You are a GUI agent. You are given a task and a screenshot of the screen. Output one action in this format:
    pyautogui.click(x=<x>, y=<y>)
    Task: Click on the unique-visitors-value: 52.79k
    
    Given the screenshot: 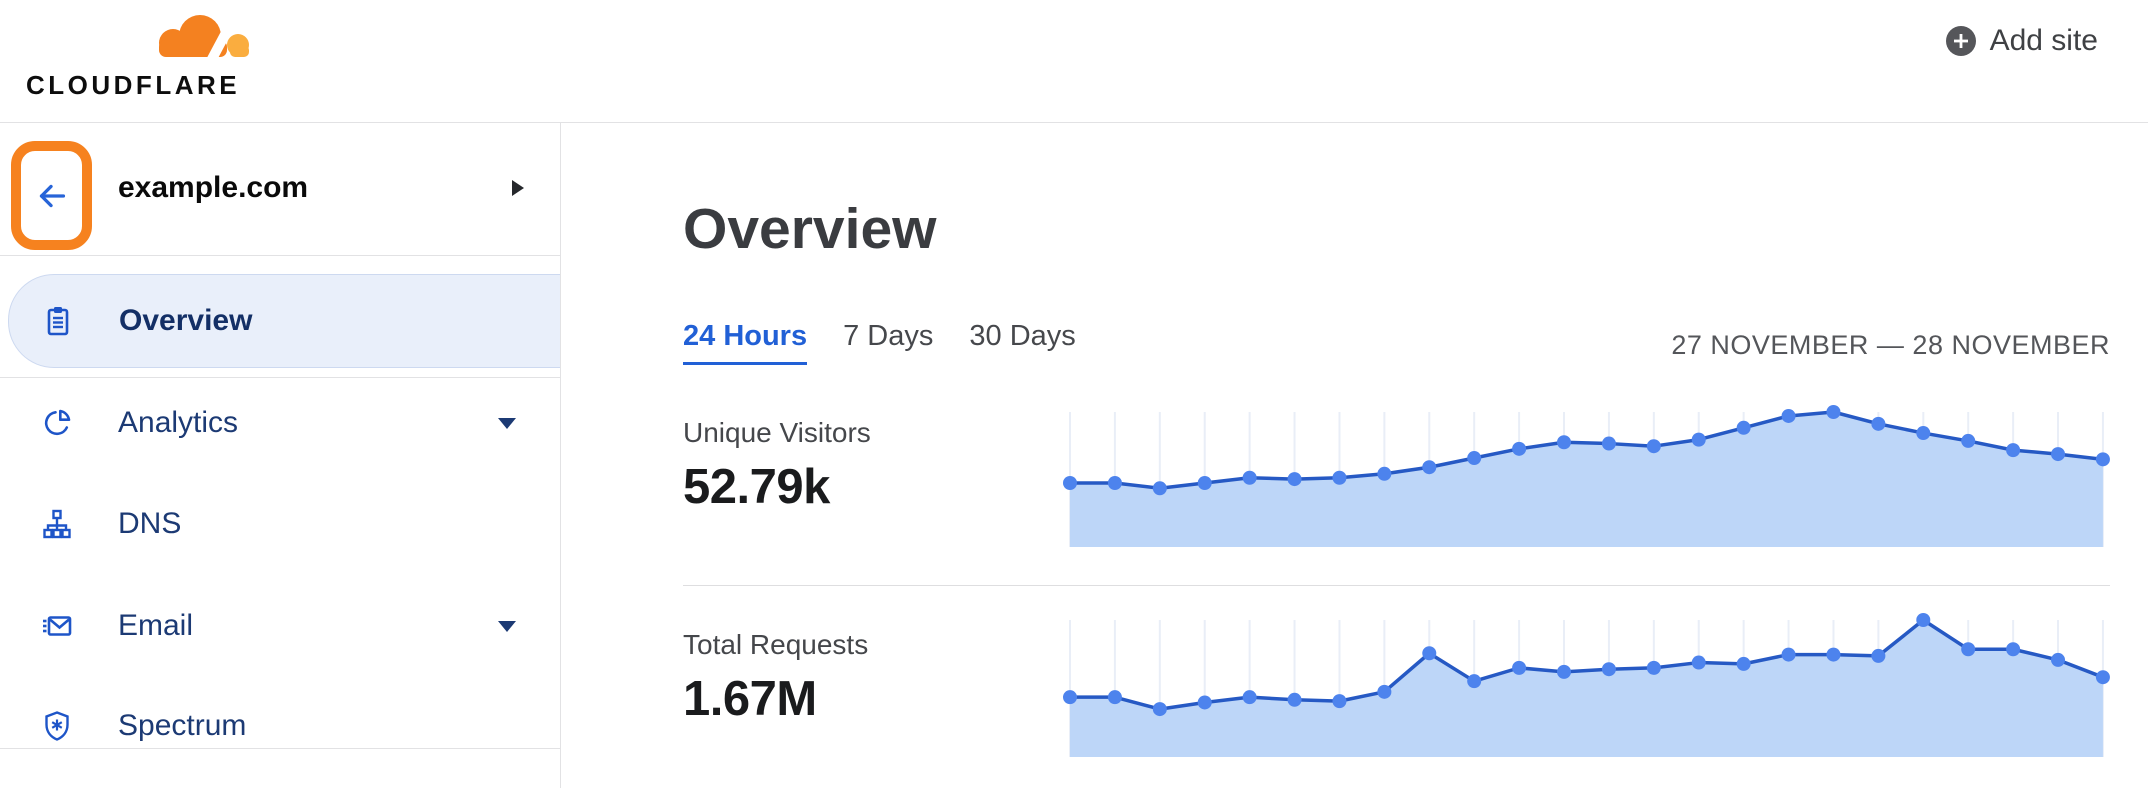 What is the action you would take?
    pyautogui.click(x=756, y=487)
    